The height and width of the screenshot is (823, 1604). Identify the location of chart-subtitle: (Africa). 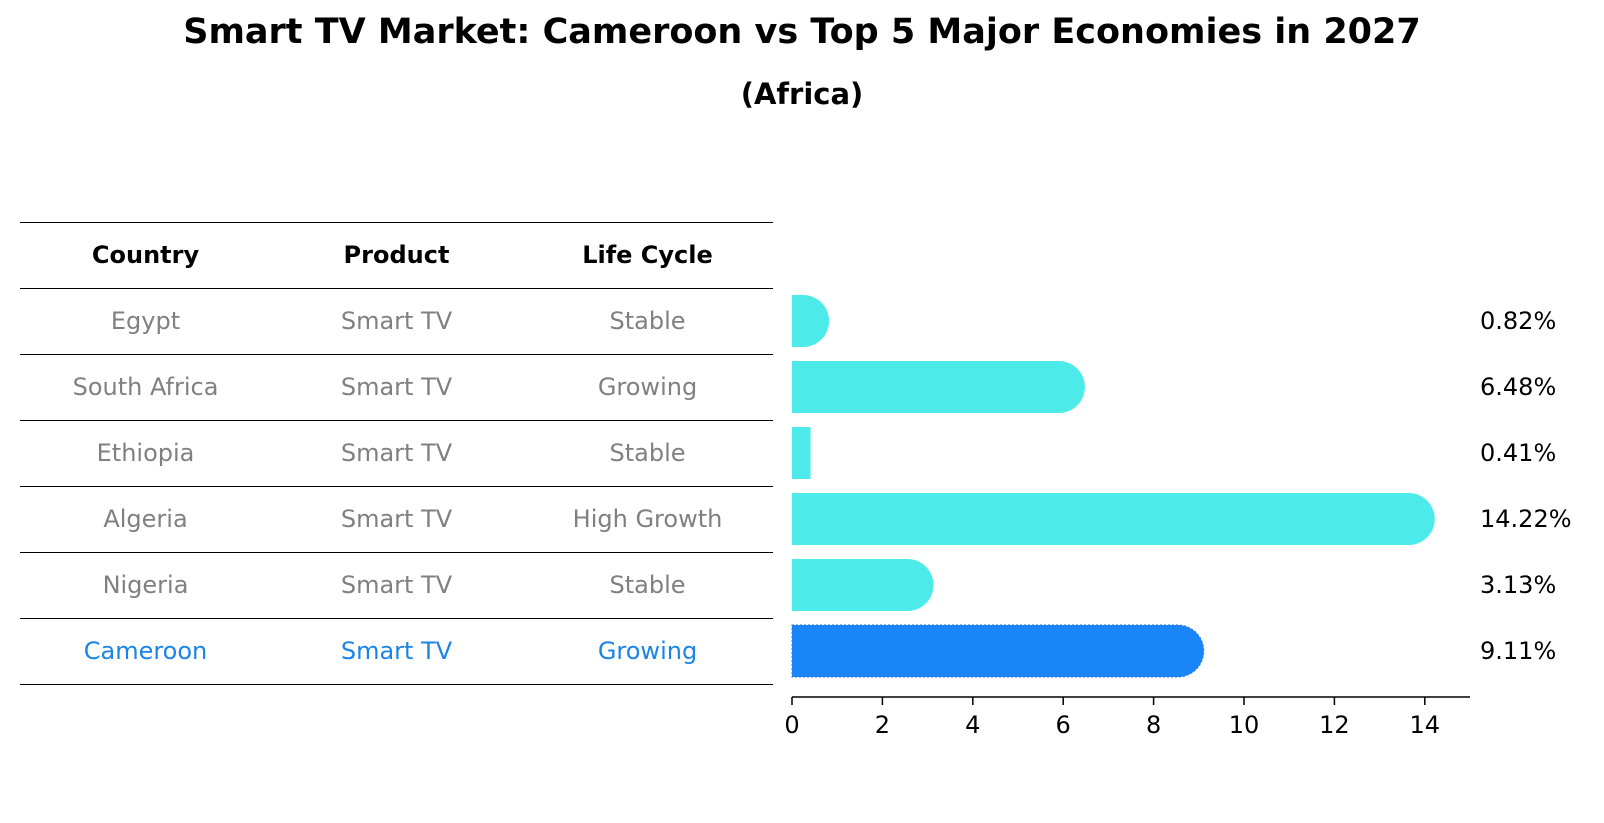
(802, 94).